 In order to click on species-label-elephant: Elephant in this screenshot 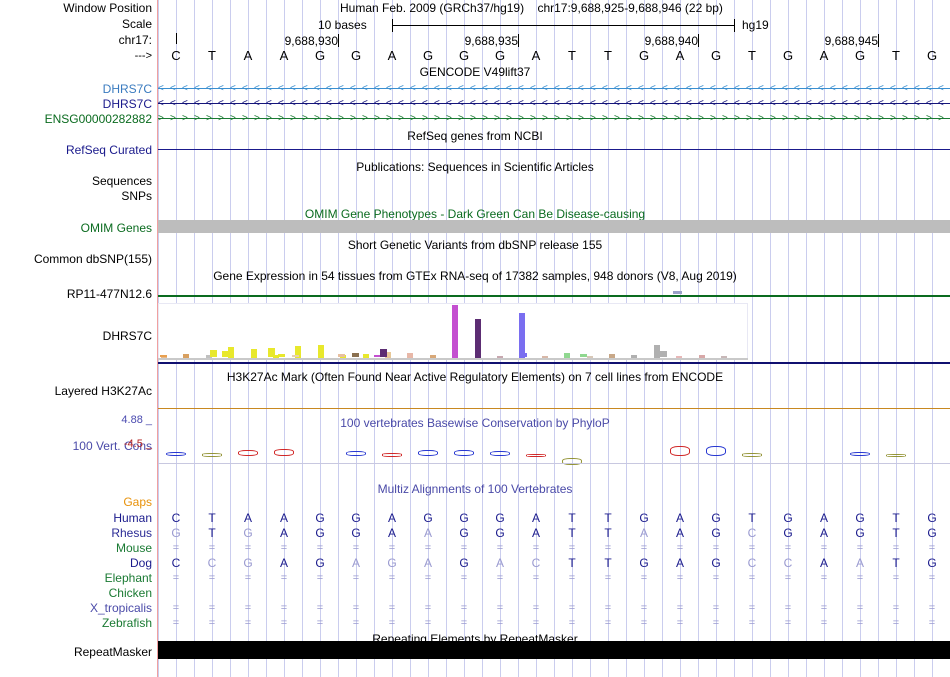, I will do `click(128, 578)`.